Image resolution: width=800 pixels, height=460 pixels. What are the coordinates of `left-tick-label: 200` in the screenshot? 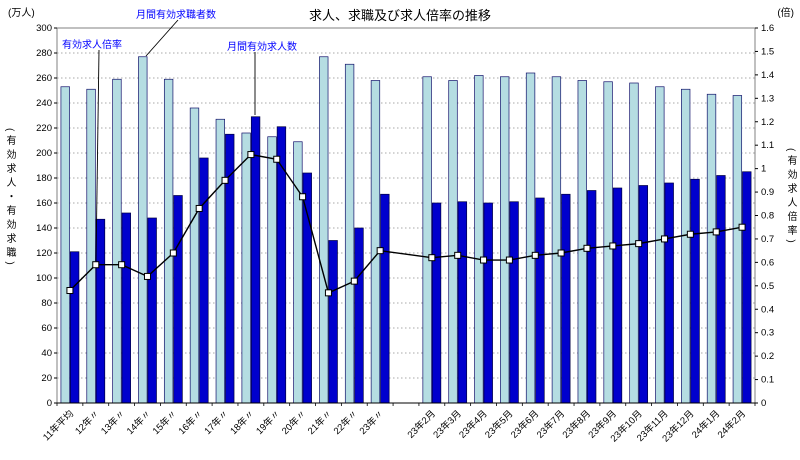 It's located at (44, 153).